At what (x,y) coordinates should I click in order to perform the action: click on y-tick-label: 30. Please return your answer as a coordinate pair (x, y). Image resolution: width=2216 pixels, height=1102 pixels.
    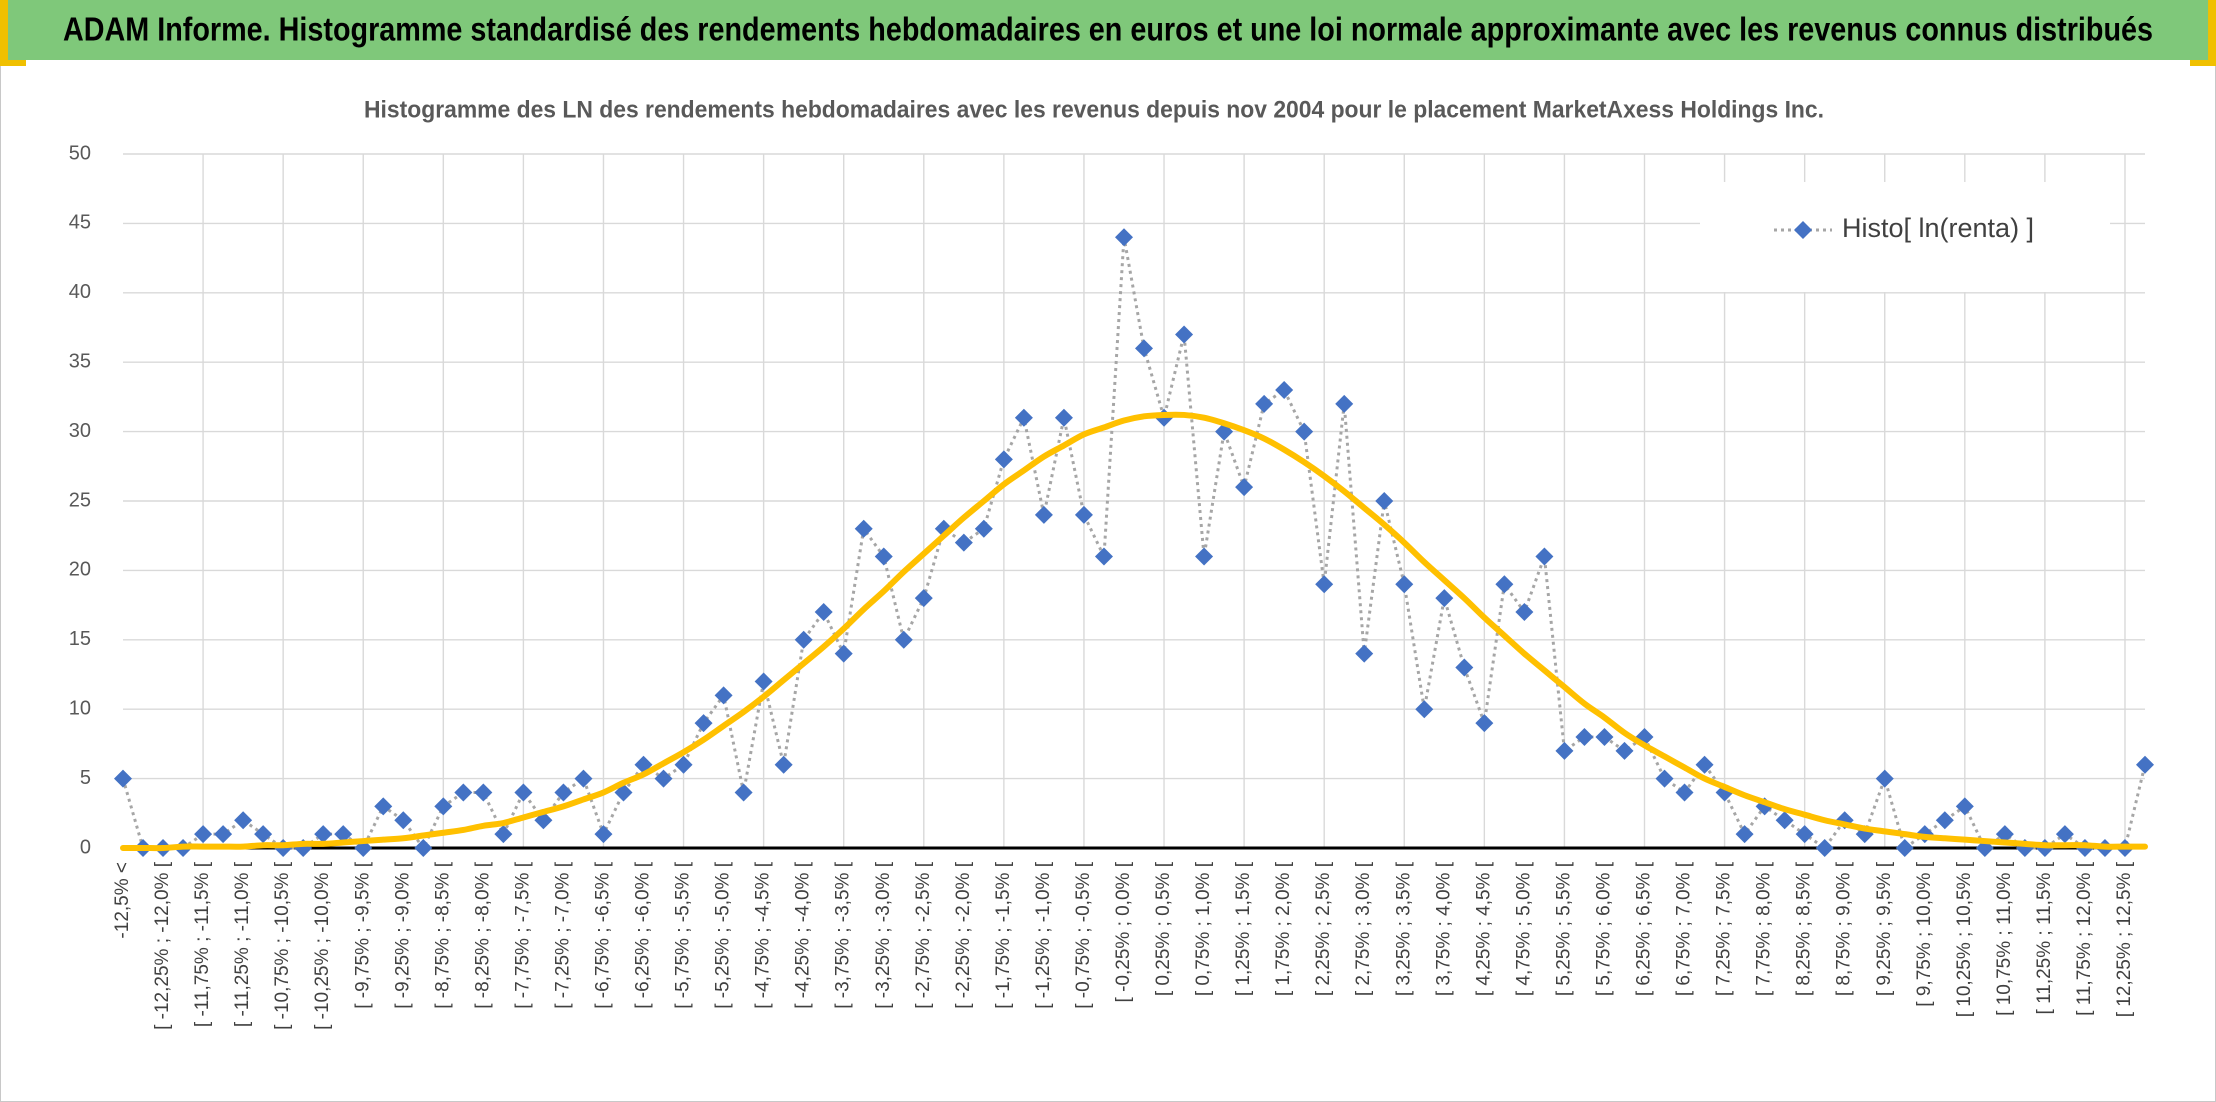
    Looking at the image, I should click on (80, 431).